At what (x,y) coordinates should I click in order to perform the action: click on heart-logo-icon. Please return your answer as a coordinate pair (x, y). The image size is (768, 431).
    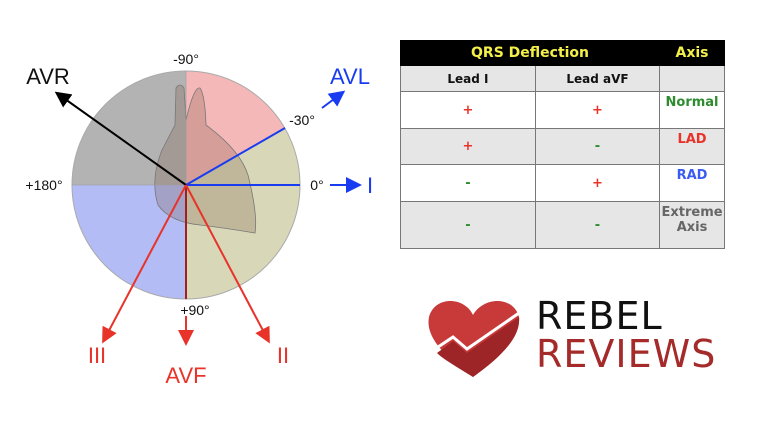
    Looking at the image, I should click on (474, 339).